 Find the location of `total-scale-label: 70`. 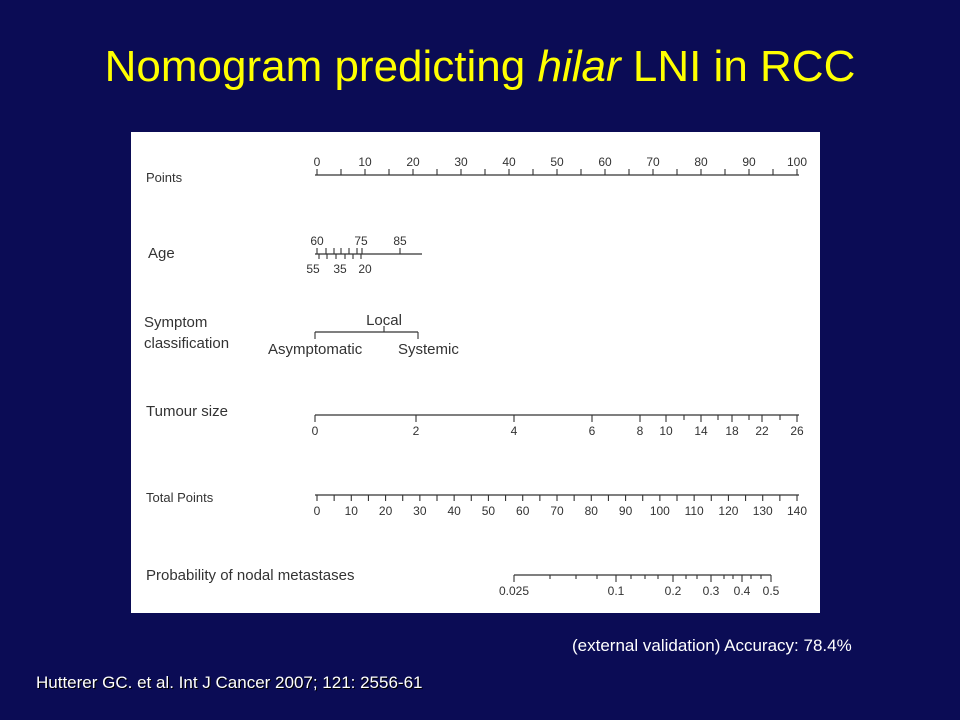

total-scale-label: 70 is located at coordinates (557, 511).